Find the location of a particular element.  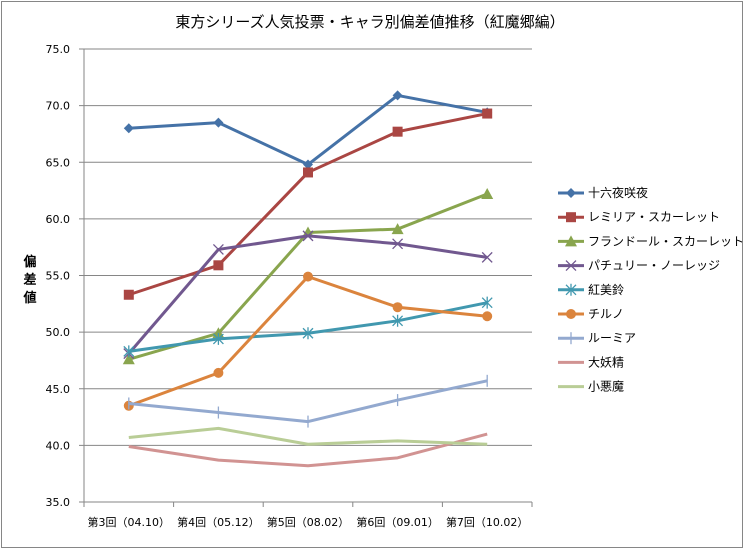

y-axis-label-char: 差 is located at coordinates (29, 280).